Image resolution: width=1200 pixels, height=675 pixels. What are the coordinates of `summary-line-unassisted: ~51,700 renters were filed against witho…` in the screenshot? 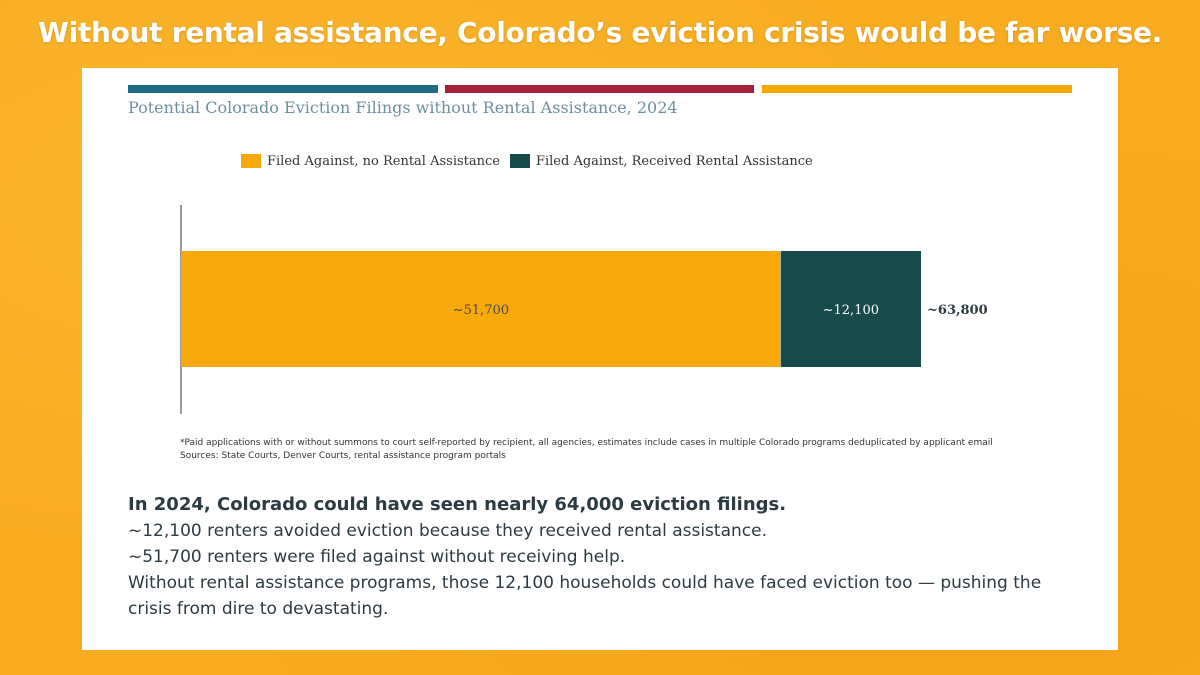 It's located at (377, 557).